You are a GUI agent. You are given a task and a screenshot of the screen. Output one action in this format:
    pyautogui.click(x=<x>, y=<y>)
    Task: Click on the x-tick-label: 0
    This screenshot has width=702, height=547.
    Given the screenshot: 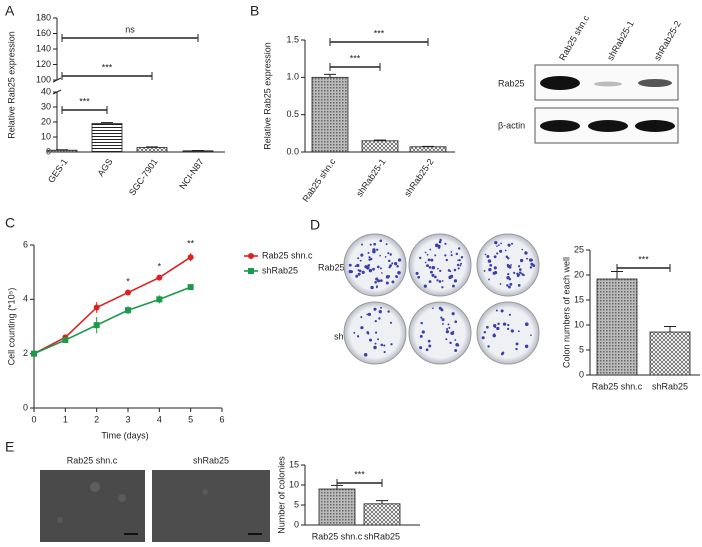 What is the action you would take?
    pyautogui.click(x=33, y=419)
    